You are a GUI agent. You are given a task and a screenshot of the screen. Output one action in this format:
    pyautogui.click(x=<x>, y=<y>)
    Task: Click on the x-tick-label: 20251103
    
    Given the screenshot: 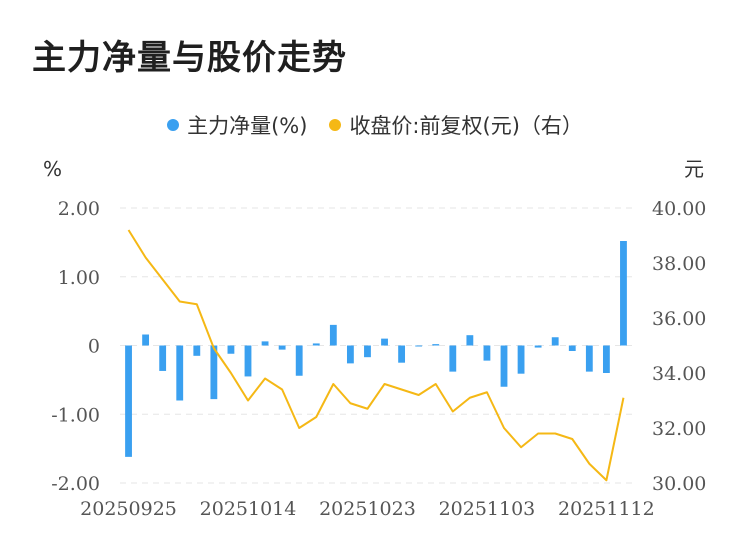 What is the action you would take?
    pyautogui.click(x=487, y=509)
    